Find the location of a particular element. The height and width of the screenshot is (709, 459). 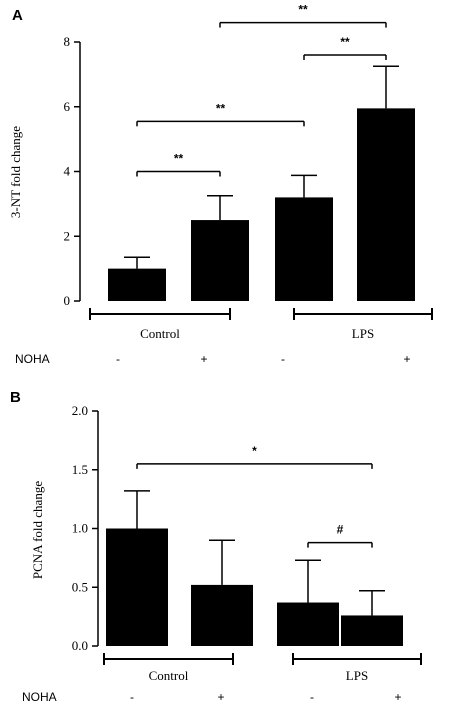

y-tick-label: 0 is located at coordinates (67, 300).